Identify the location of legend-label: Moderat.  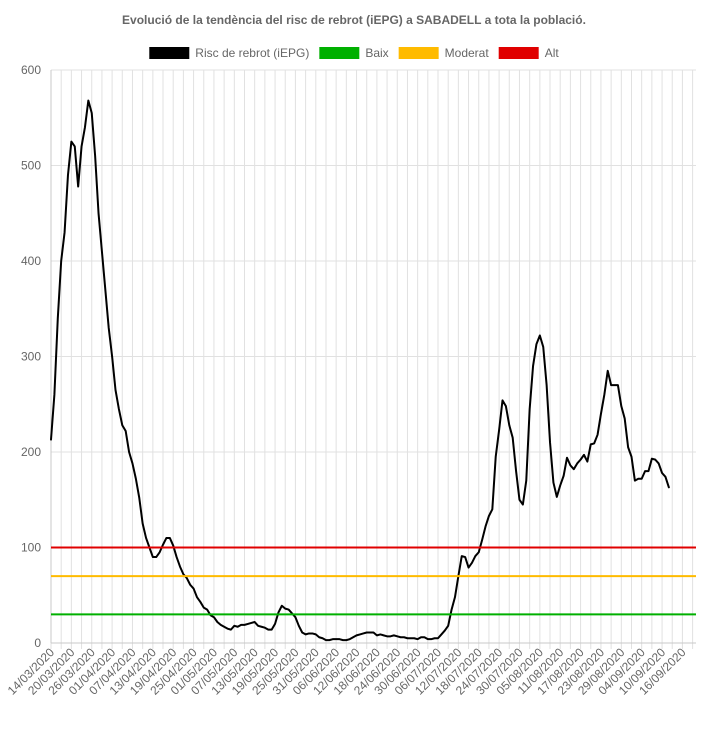
(467, 53).